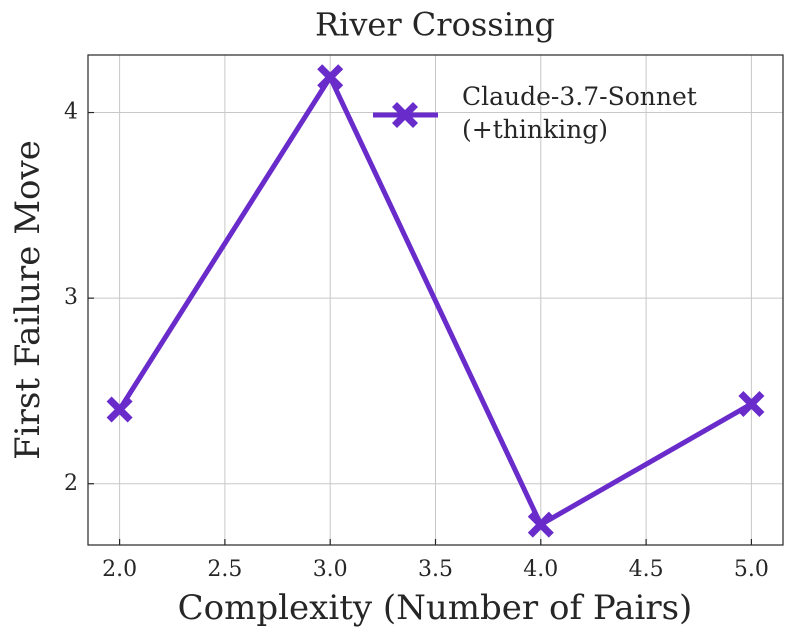 Image resolution: width=793 pixels, height=641 pixels. Describe the element at coordinates (751, 569) in the screenshot. I see `x-tick-label: 5.0` at that location.